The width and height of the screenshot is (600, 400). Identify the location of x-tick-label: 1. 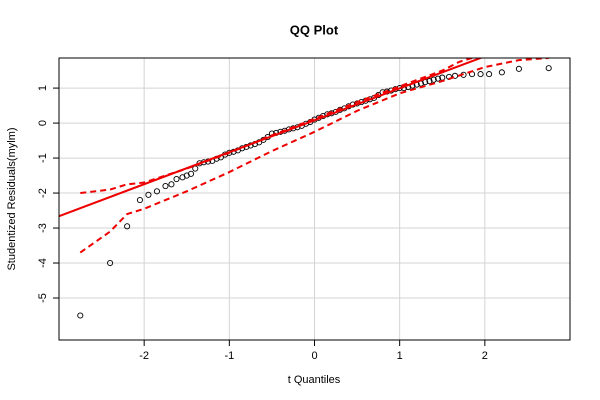
(400, 356).